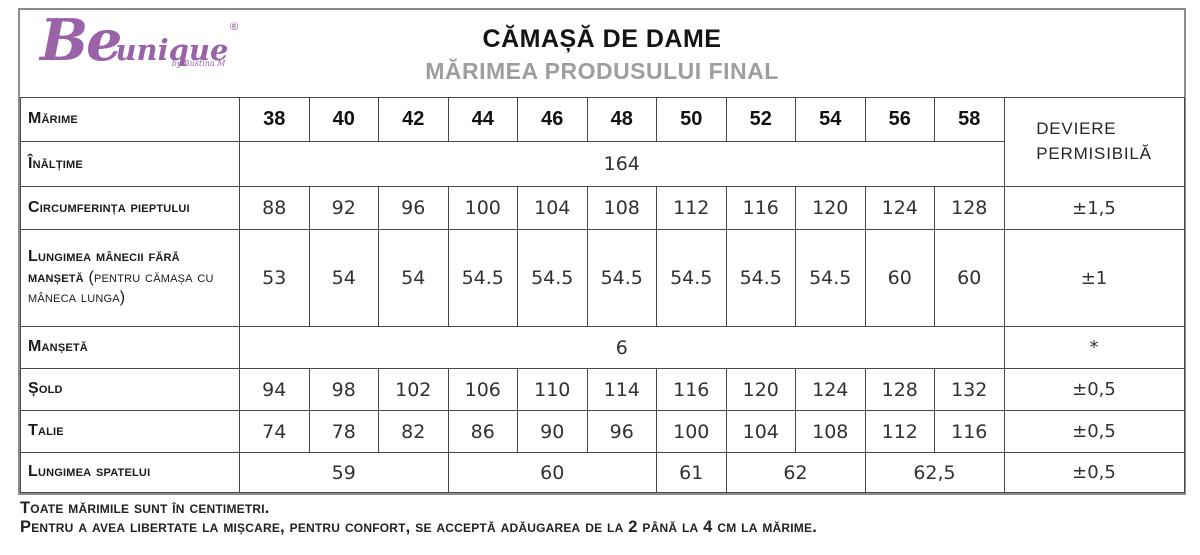  Describe the element at coordinates (482, 389) in the screenshot. I see `size-value-cell: 106` at that location.